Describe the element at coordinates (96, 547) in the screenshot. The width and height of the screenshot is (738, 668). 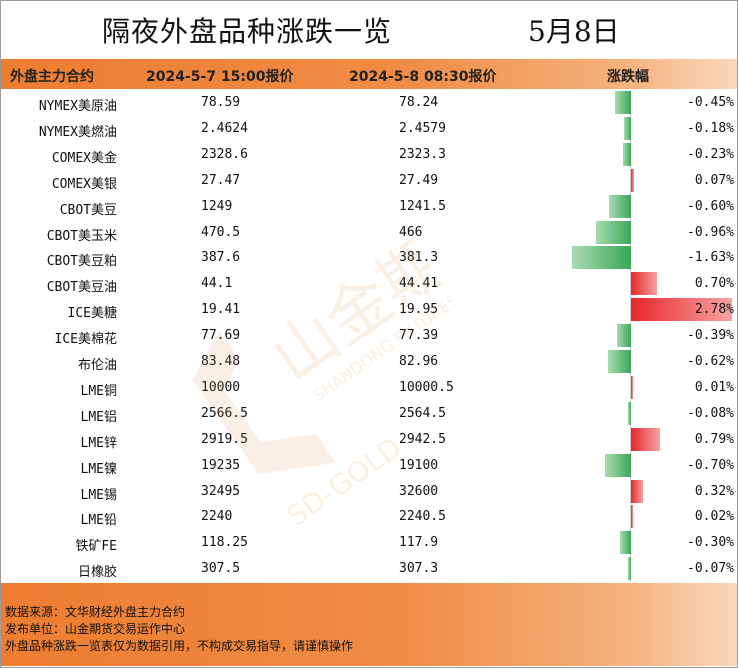
I see `contract-name: 铁矿FE` at that location.